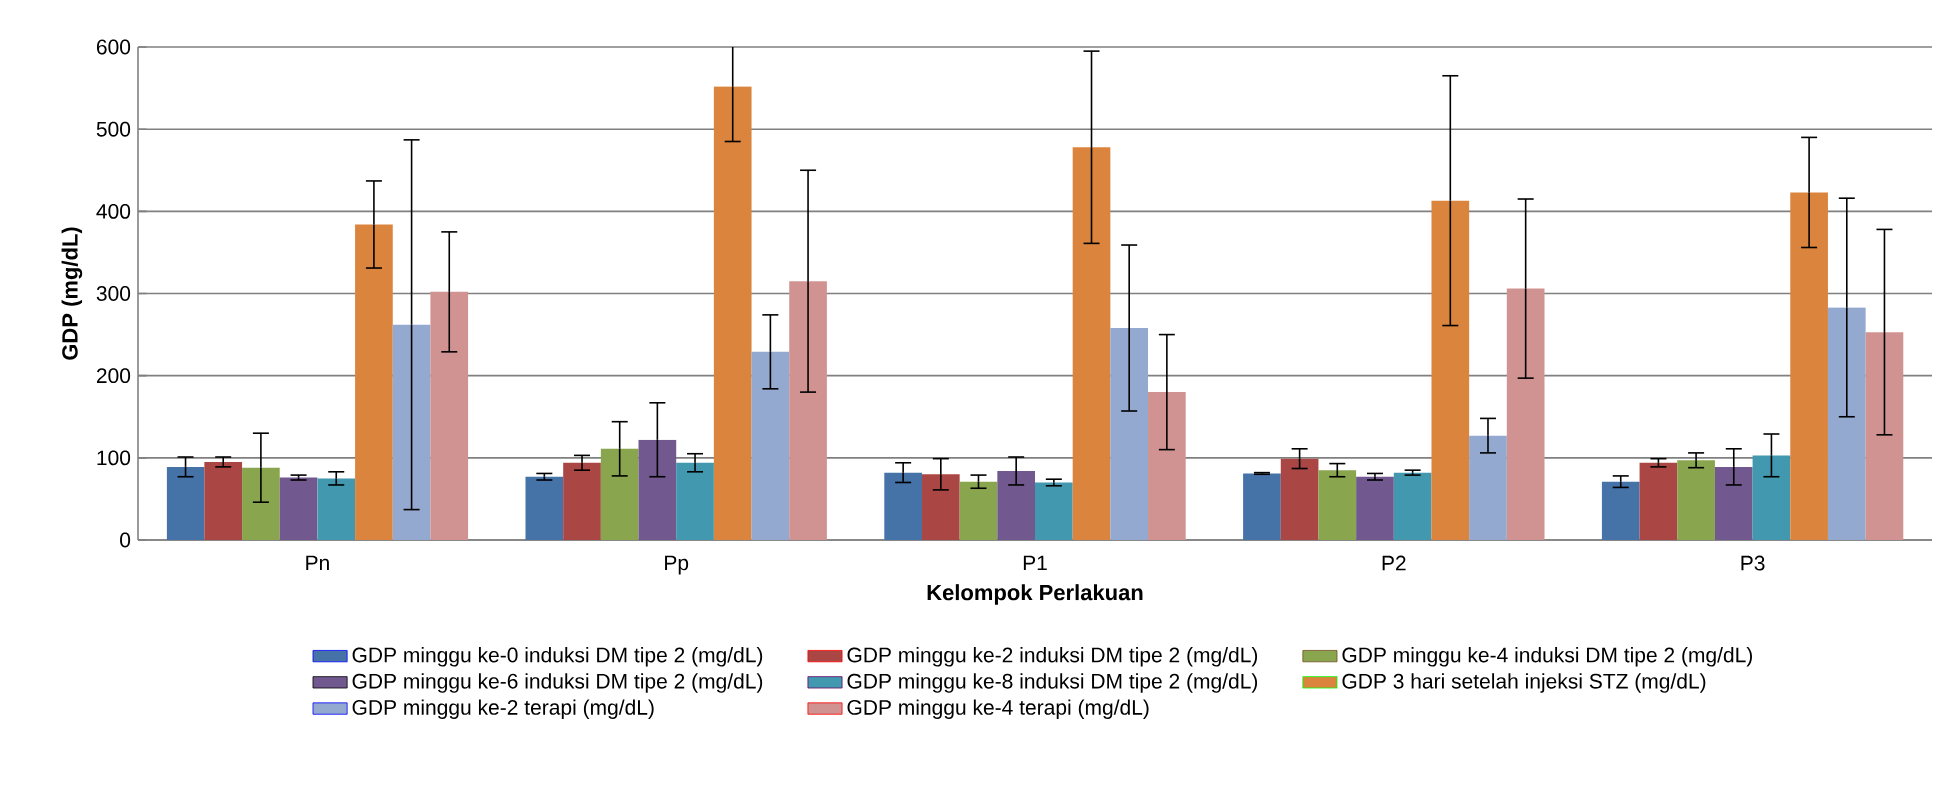 This screenshot has width=1960, height=800. I want to click on x-tick-label: P1, so click(1035, 563).